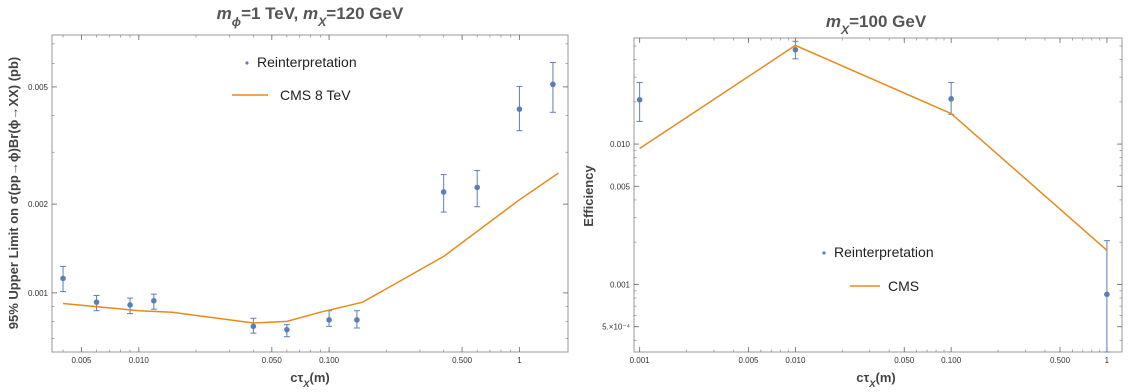 Image resolution: width=1130 pixels, height=392 pixels. I want to click on chart-title: mϕ=1 TeV, mX=120 GeV, so click(310, 16).